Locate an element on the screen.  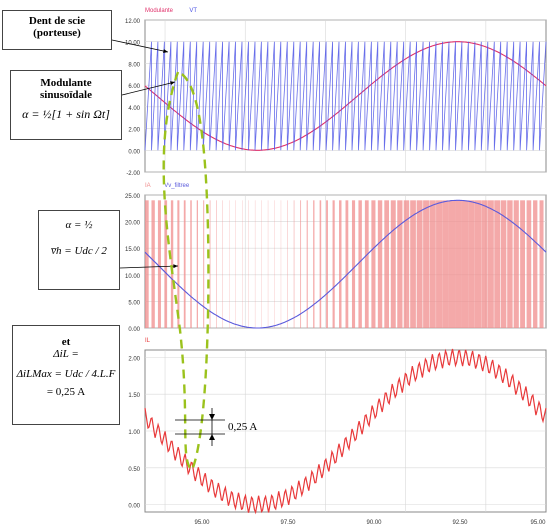
x-tick-label: 97.50 is located at coordinates (288, 523).